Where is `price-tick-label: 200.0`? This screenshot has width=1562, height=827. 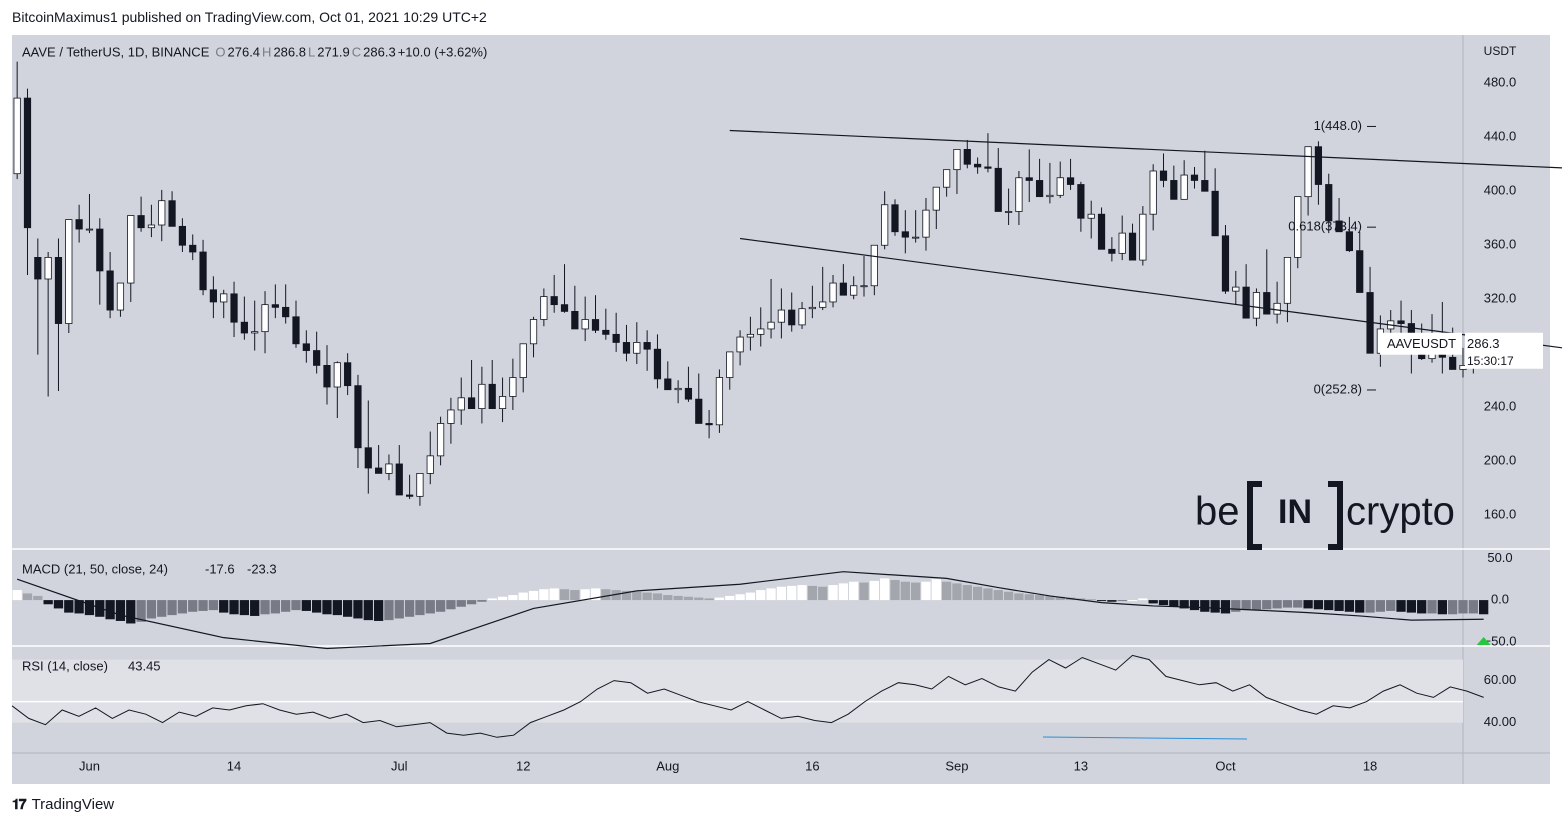 price-tick-label: 200.0 is located at coordinates (1500, 460).